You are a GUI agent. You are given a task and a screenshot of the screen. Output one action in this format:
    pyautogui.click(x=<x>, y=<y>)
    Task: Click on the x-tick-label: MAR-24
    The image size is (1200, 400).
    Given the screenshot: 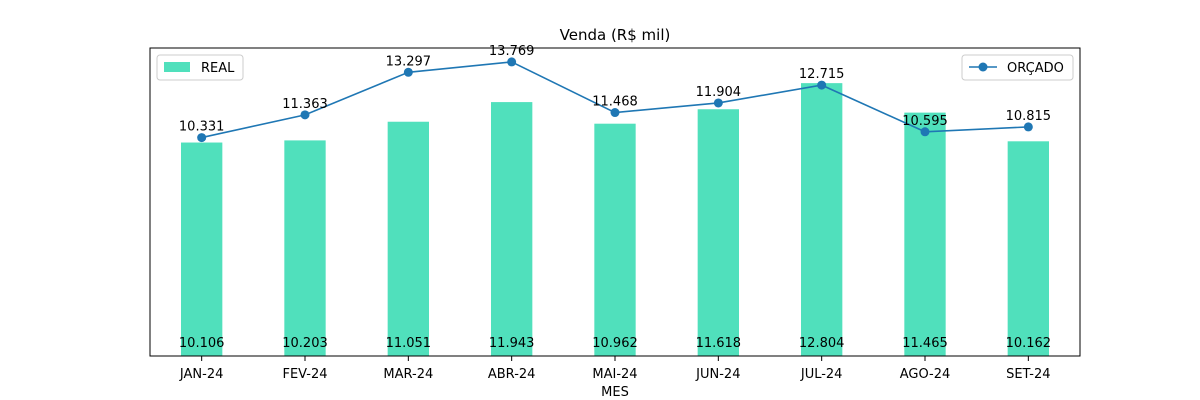 What is the action you would take?
    pyautogui.click(x=408, y=374)
    